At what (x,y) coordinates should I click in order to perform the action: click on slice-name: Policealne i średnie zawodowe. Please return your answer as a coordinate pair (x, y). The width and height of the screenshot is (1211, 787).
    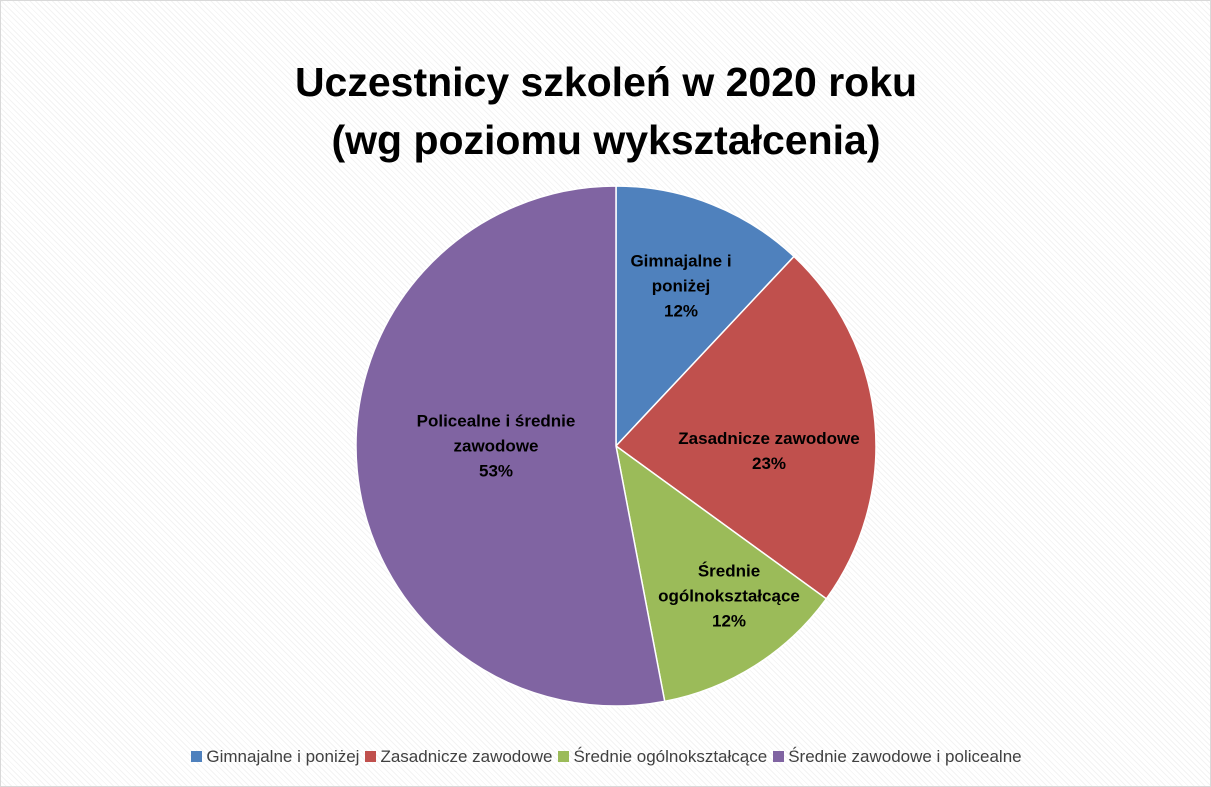
    Looking at the image, I should click on (496, 433).